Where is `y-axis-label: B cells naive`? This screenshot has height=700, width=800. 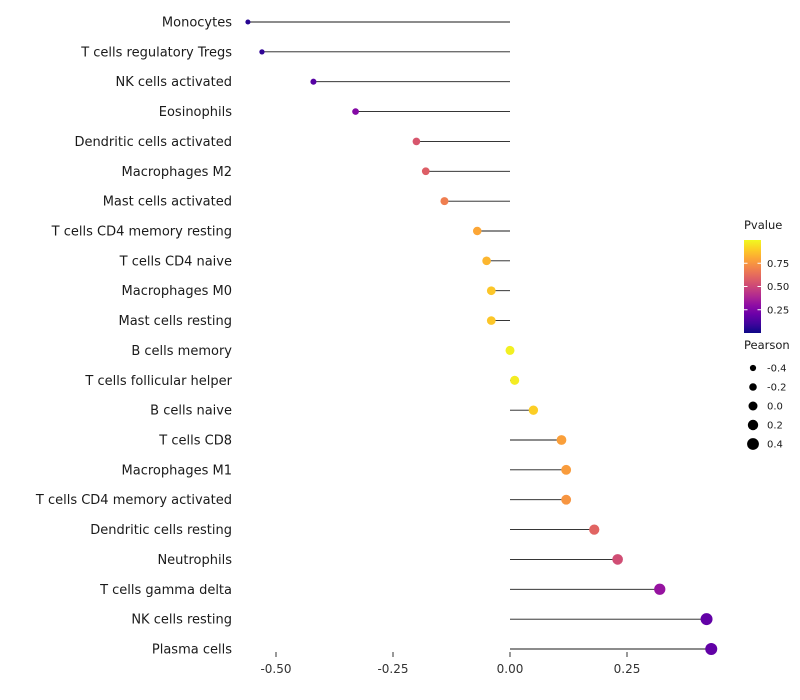 y-axis-label: B cells naive is located at coordinates (191, 411).